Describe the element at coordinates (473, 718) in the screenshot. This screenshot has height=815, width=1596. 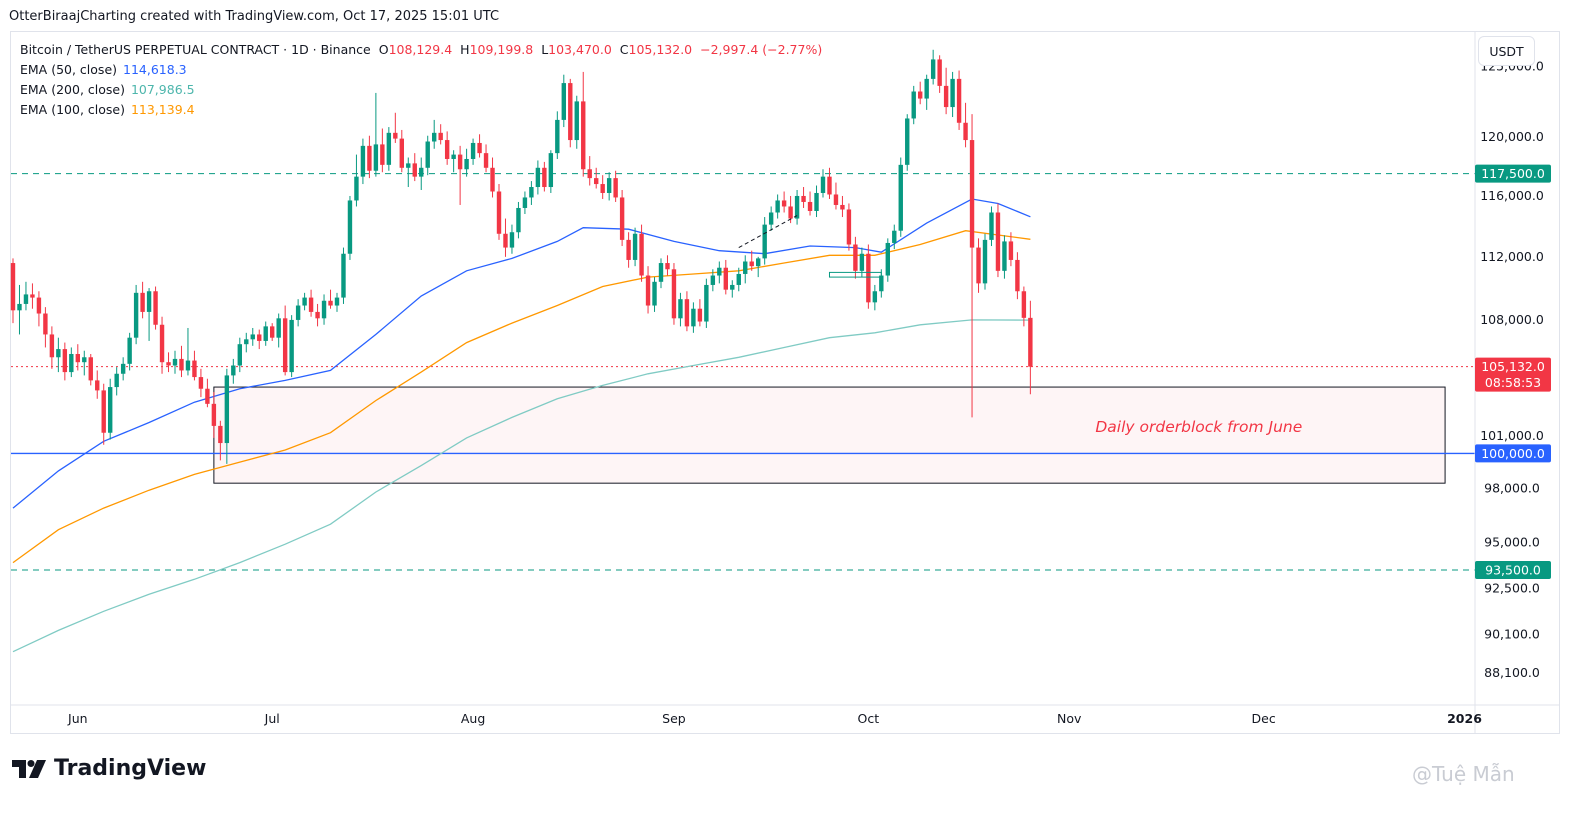
I see `x-tick-label: Aug` at that location.